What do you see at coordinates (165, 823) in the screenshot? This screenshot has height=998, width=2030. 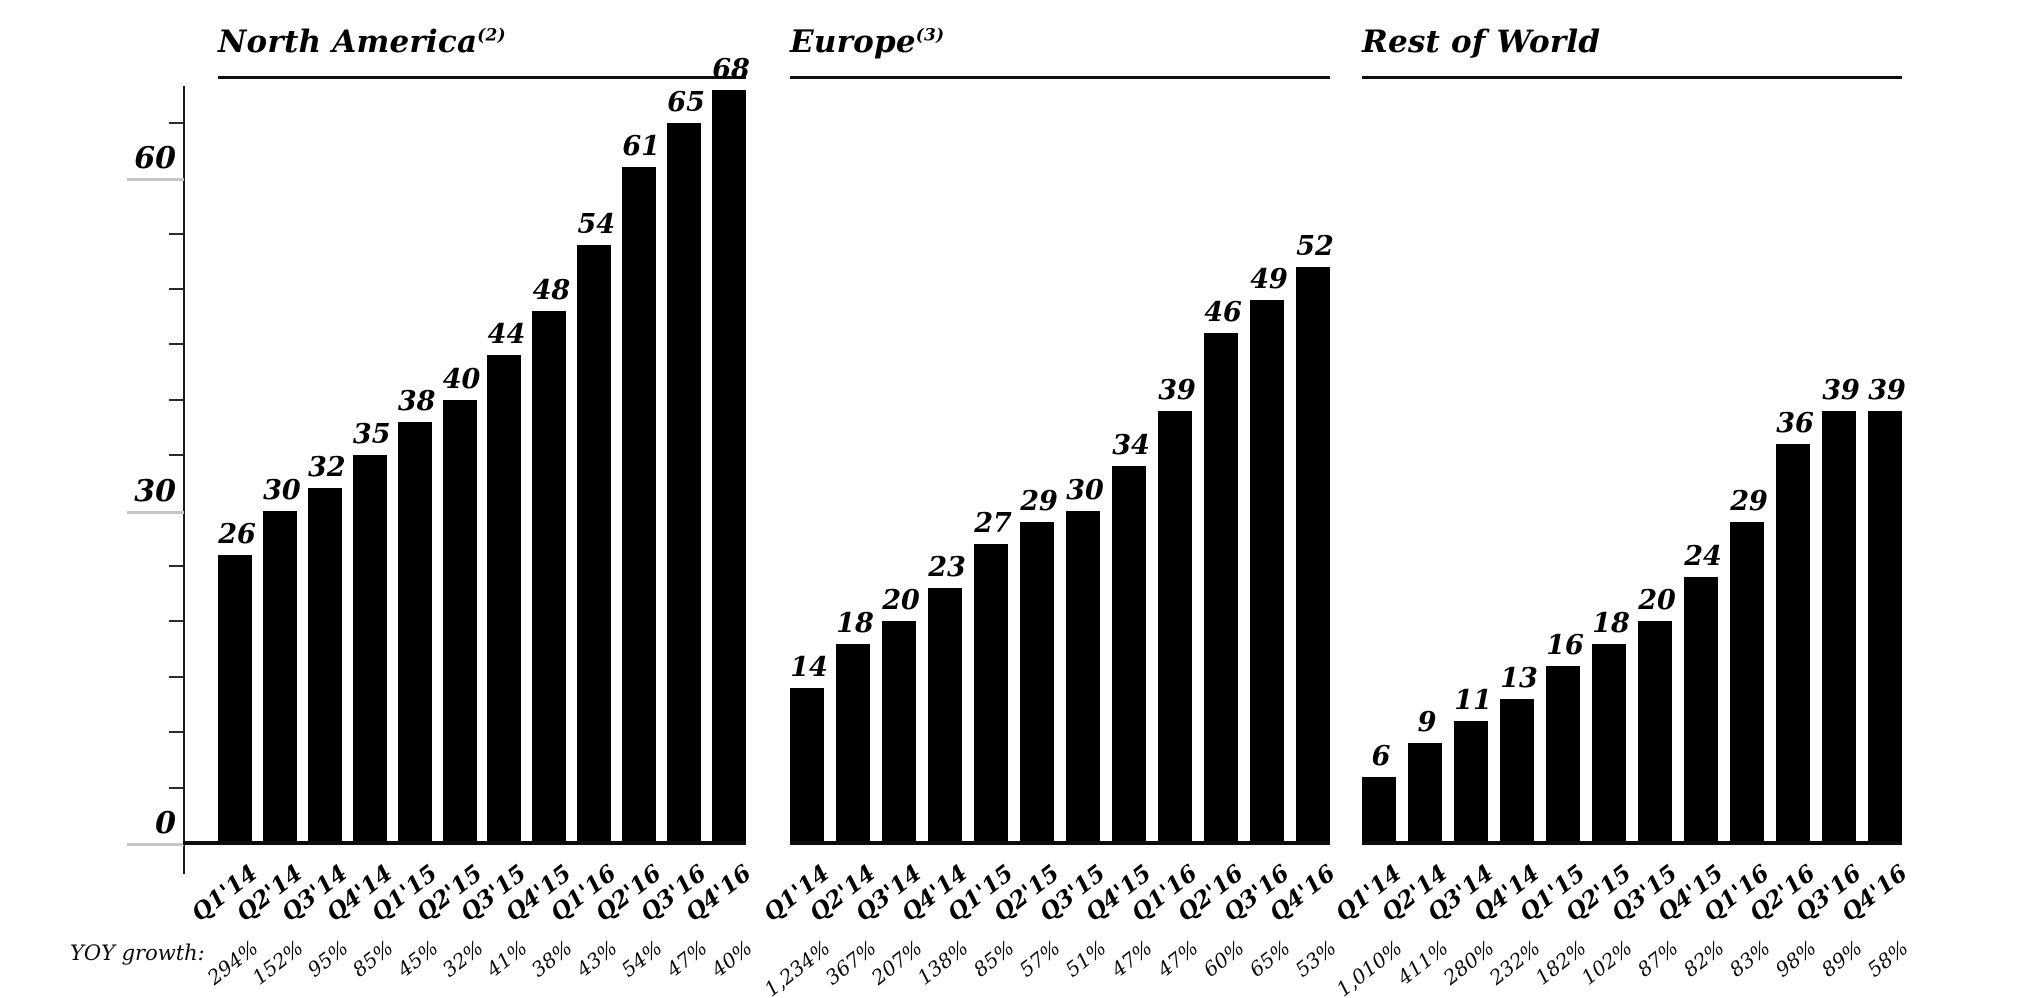 I see `y-axis-tick-label: 0` at bounding box center [165, 823].